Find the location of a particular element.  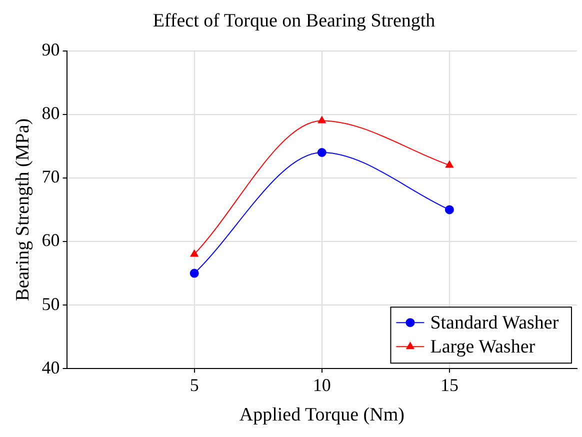

y-tick-label: 80 is located at coordinates (51, 113).